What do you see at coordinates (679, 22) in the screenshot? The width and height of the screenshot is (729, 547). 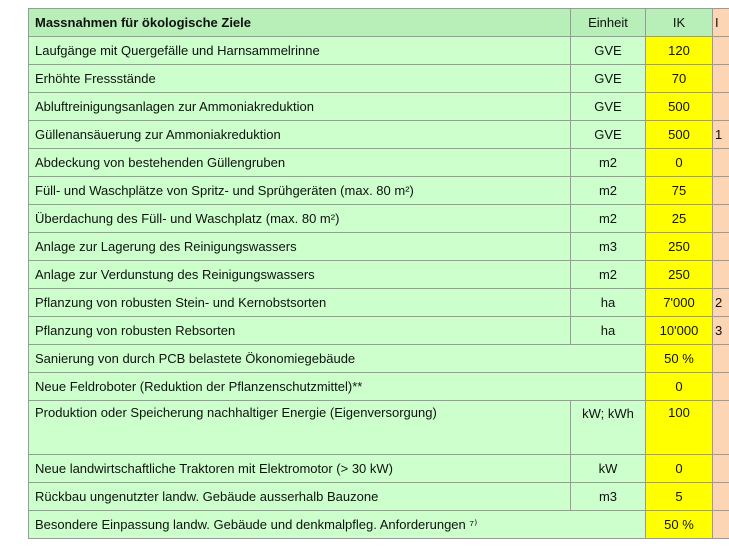 I see `header-ik: IK` at bounding box center [679, 22].